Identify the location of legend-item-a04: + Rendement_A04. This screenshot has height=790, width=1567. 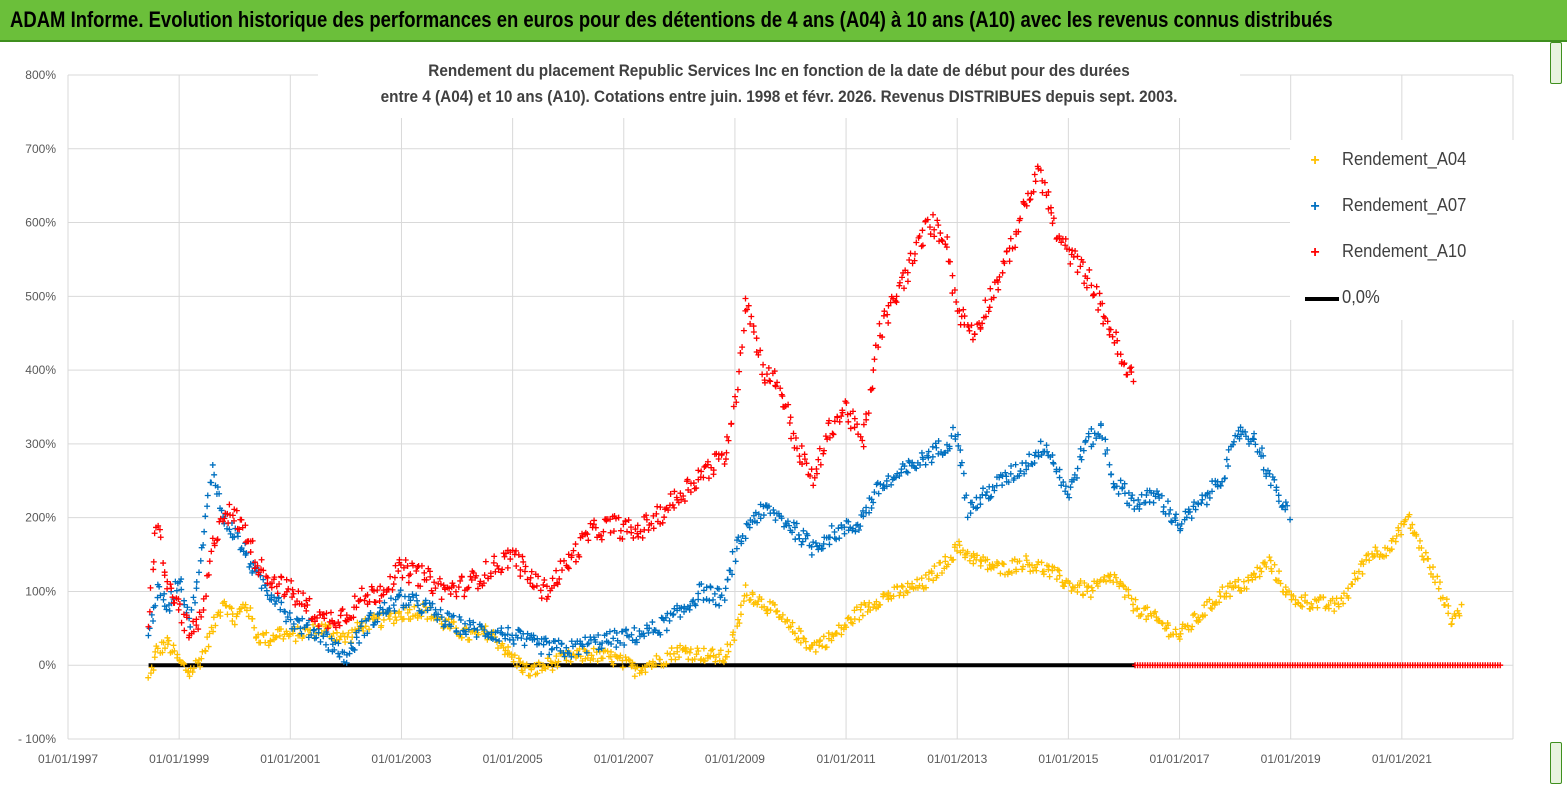
(1405, 161).